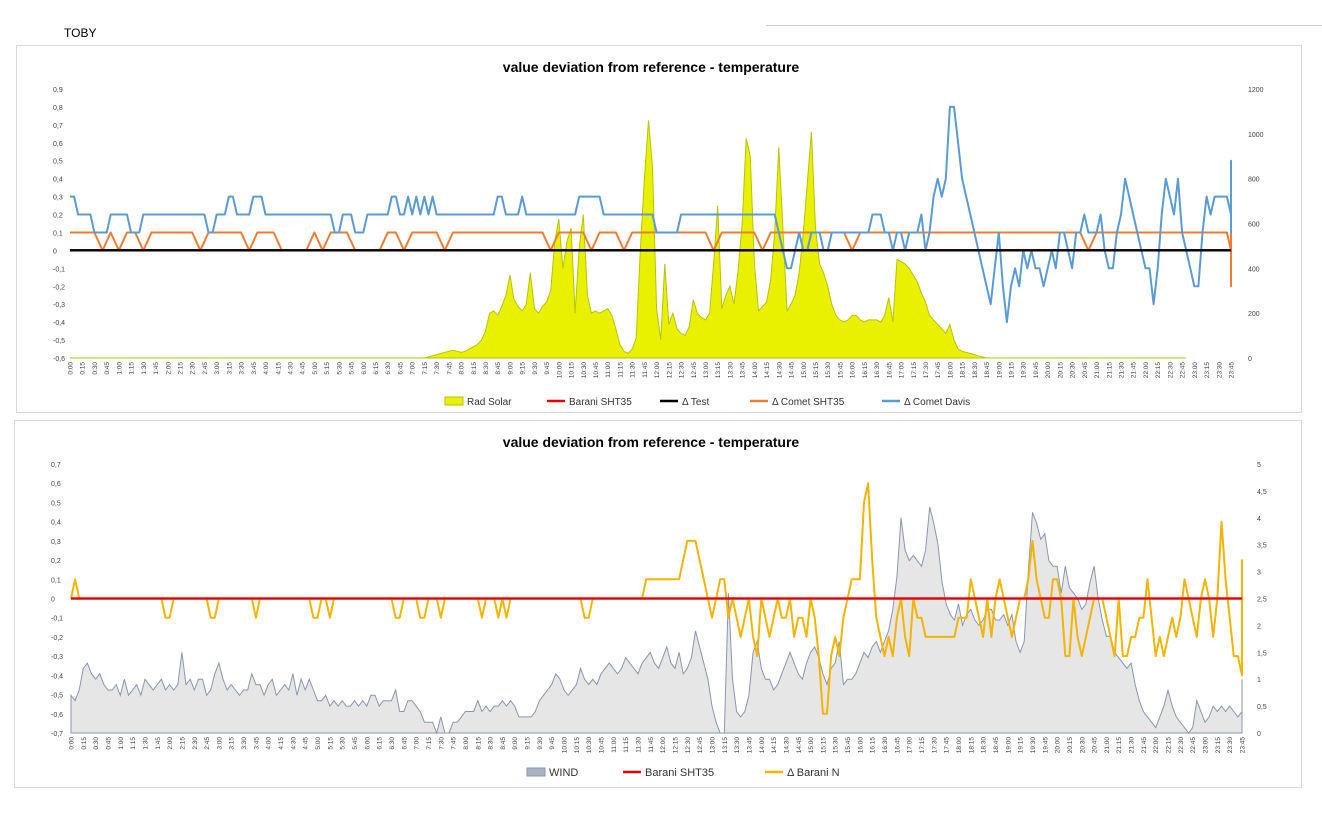 This screenshot has height=825, width=1322. Describe the element at coordinates (454, 401) in the screenshot. I see `legend-swatch` at that location.